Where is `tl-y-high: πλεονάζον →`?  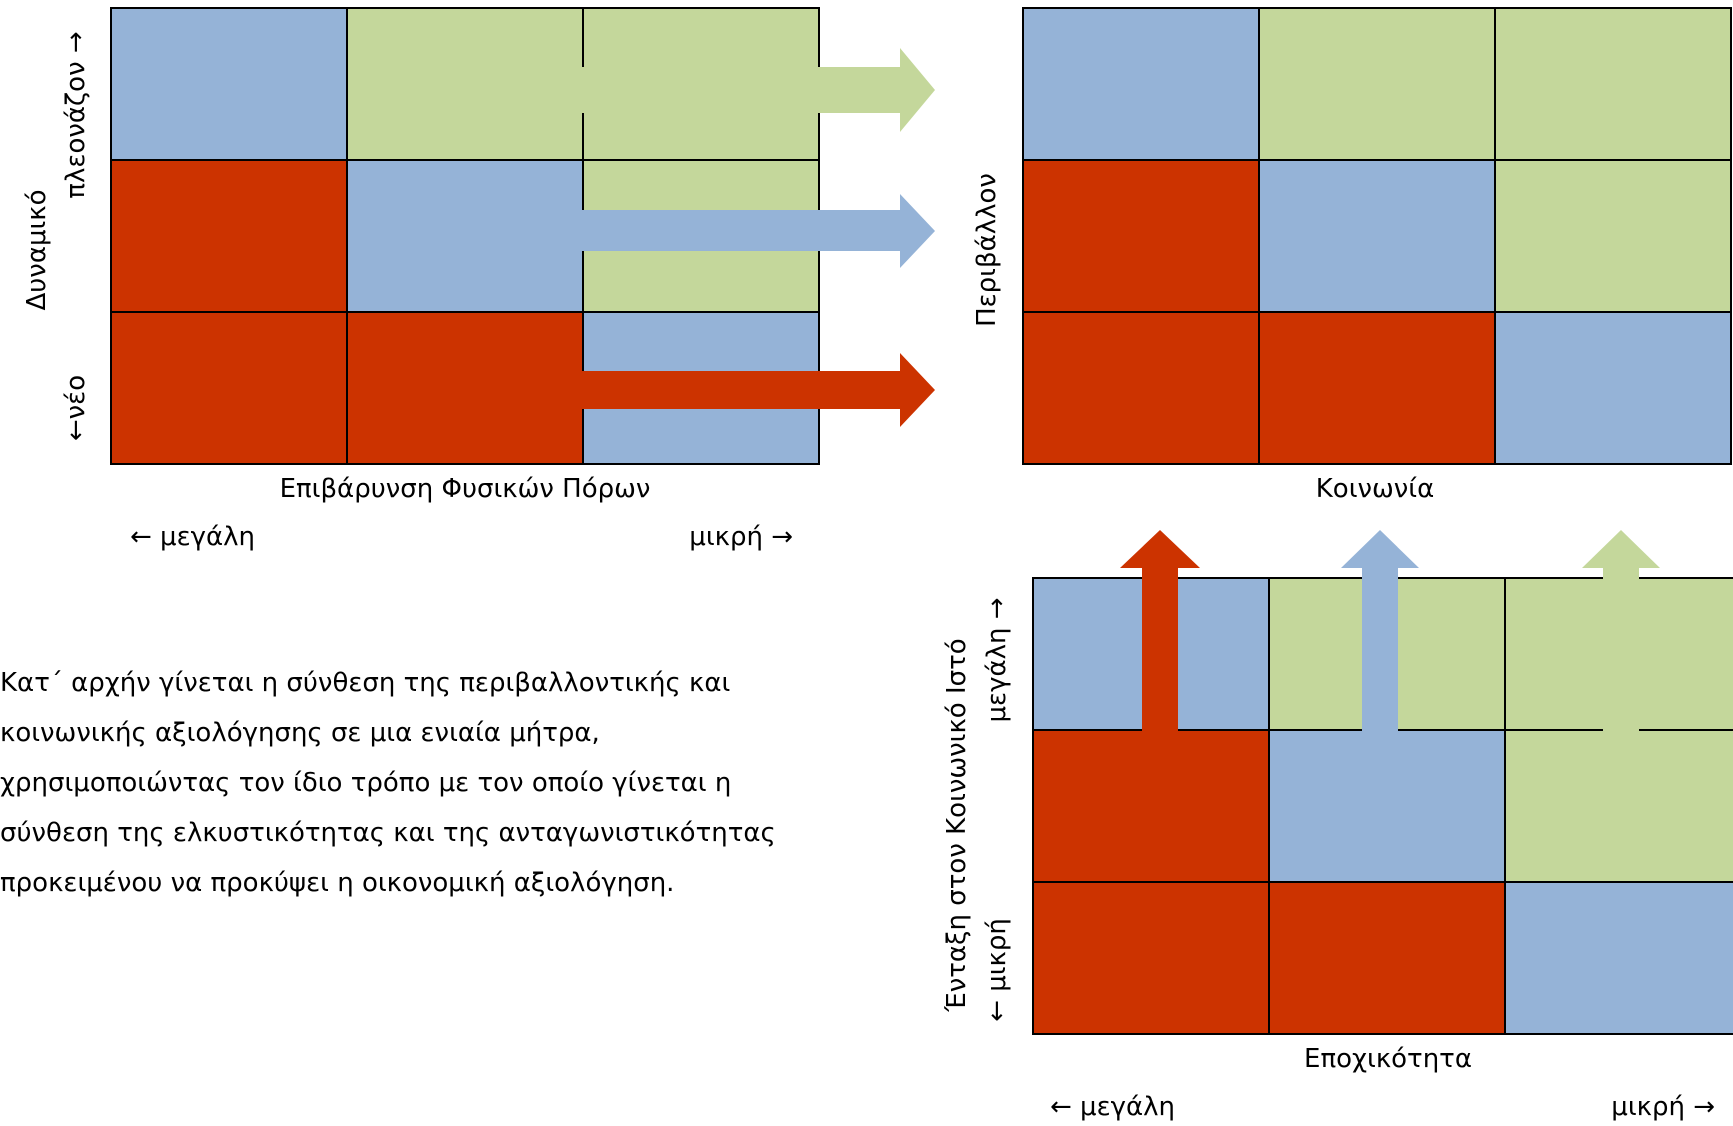
tl-y-high: πλεονάζον → is located at coordinates (76, 114).